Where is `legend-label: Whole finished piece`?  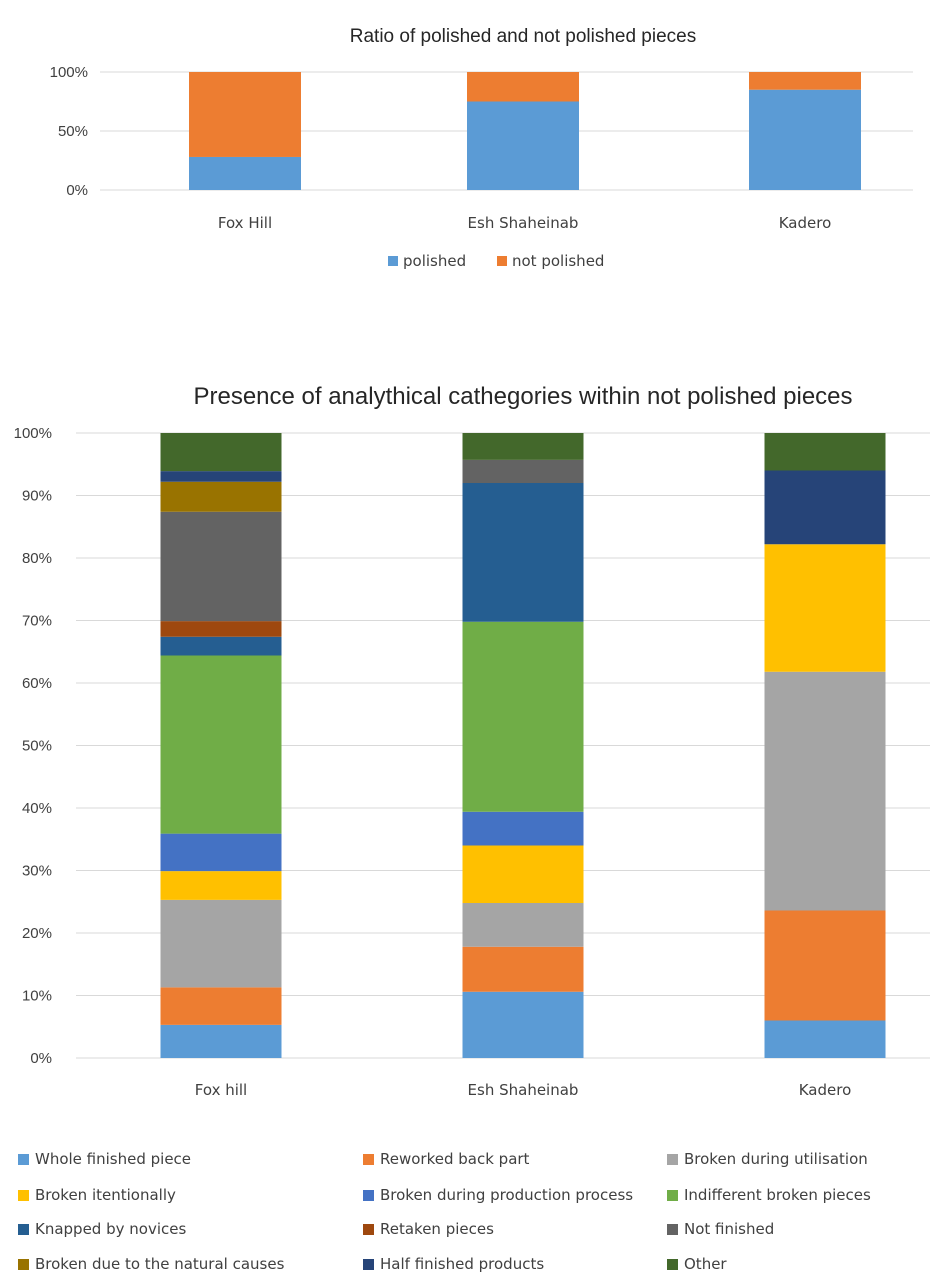
legend-label: Whole finished piece is located at coordinates (113, 1159).